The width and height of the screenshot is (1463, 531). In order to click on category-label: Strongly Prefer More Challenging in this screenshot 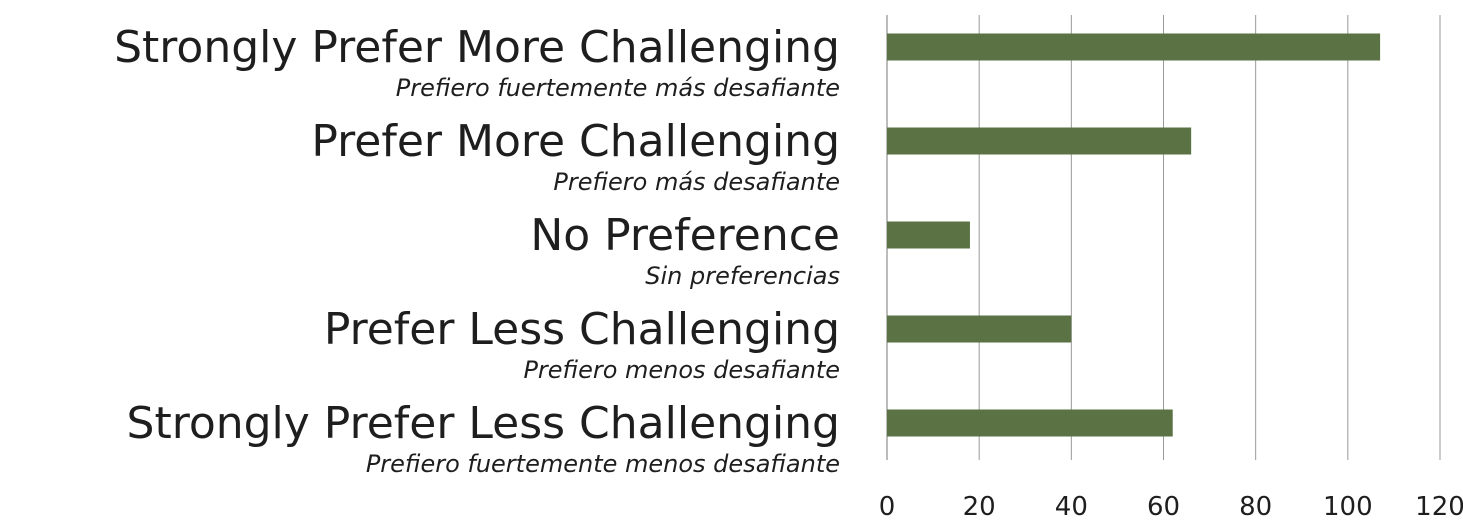, I will do `click(477, 47)`.